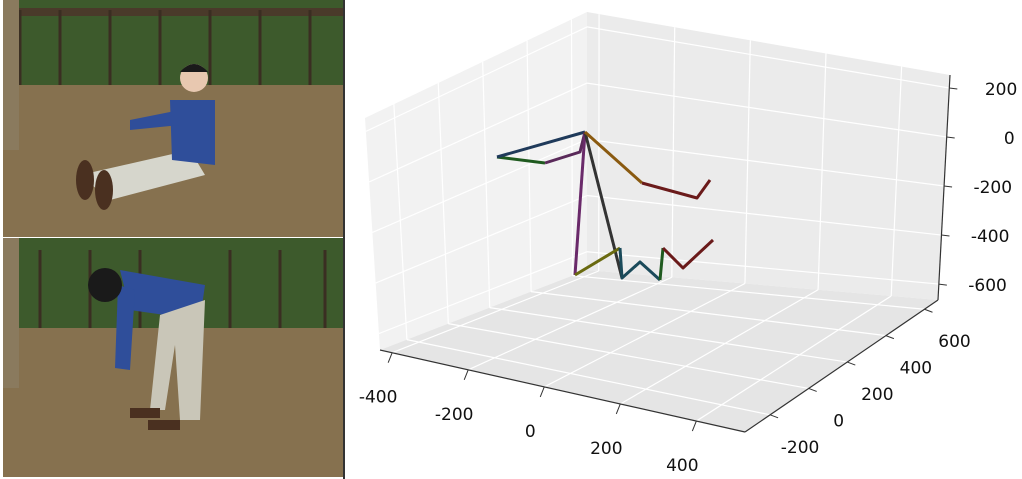  I want to click on z-tick-label: -600, so click(987, 286).